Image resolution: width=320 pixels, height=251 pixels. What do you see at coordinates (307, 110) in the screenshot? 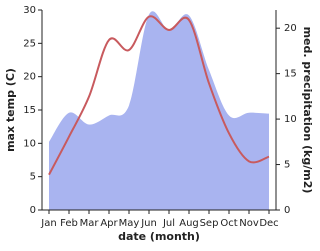
I see `y2-axis-title: med. precipitation (kg/m2)` at bounding box center [307, 110].